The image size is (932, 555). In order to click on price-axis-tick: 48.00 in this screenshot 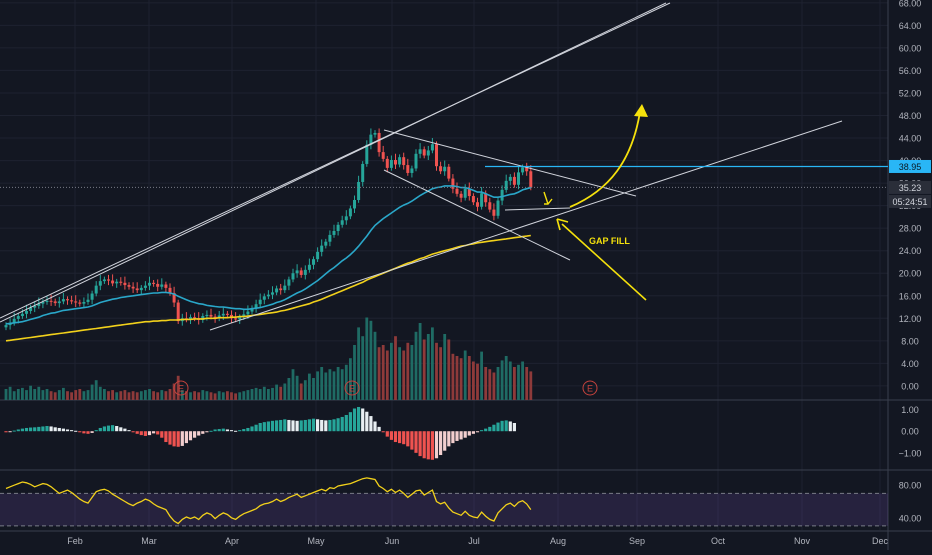, I will do `click(910, 116)`.